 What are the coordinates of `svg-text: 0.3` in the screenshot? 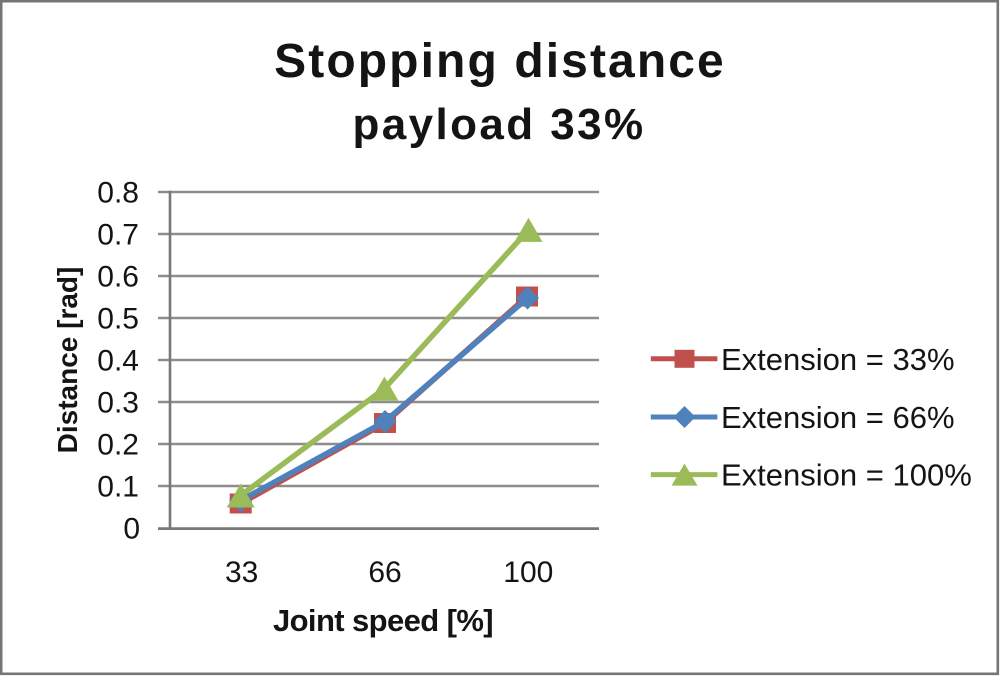 It's located at (118, 403).